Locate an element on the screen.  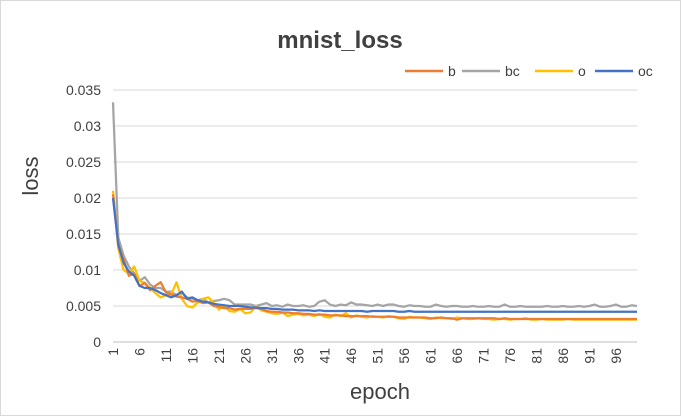
y-axis-title: loss is located at coordinates (30, 175).